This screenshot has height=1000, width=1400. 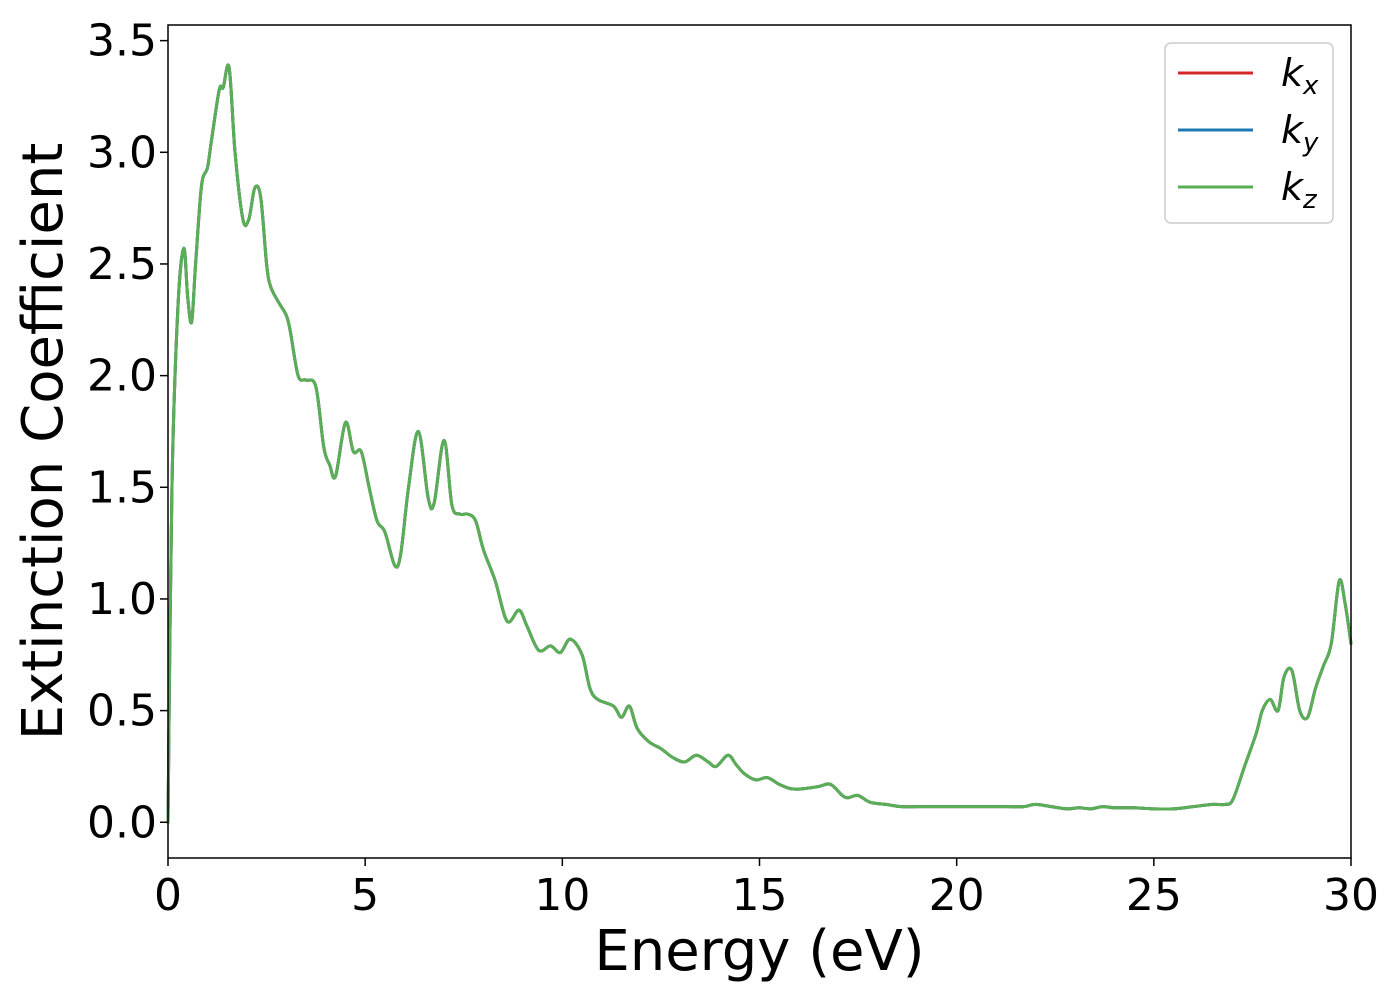 I want to click on x-tick-label: 15, so click(x=760, y=895).